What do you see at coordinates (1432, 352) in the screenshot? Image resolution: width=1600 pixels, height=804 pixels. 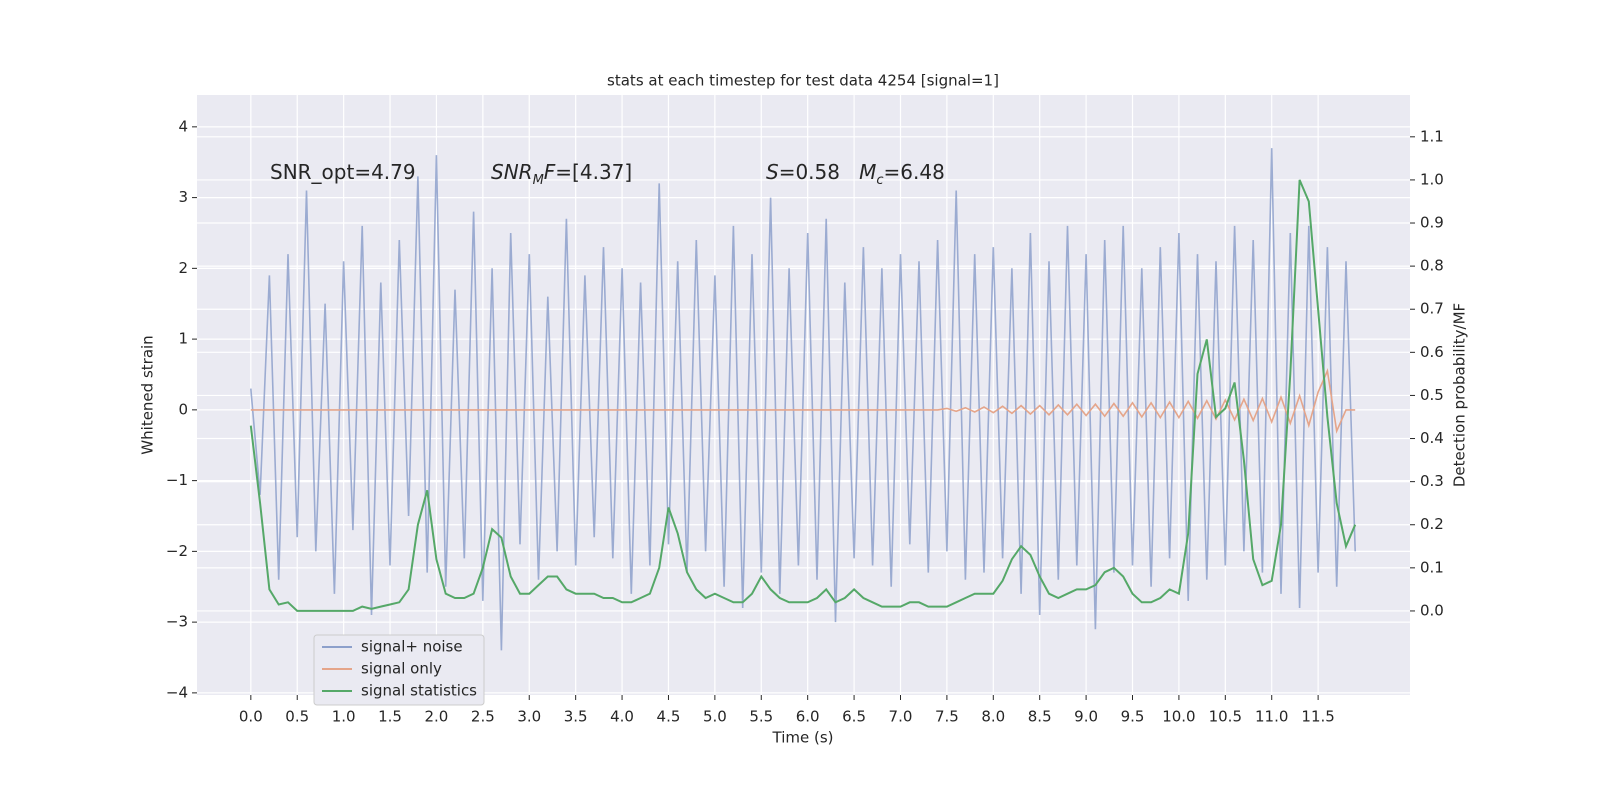 I see `y2-tick-label: 0.6` at bounding box center [1432, 352].